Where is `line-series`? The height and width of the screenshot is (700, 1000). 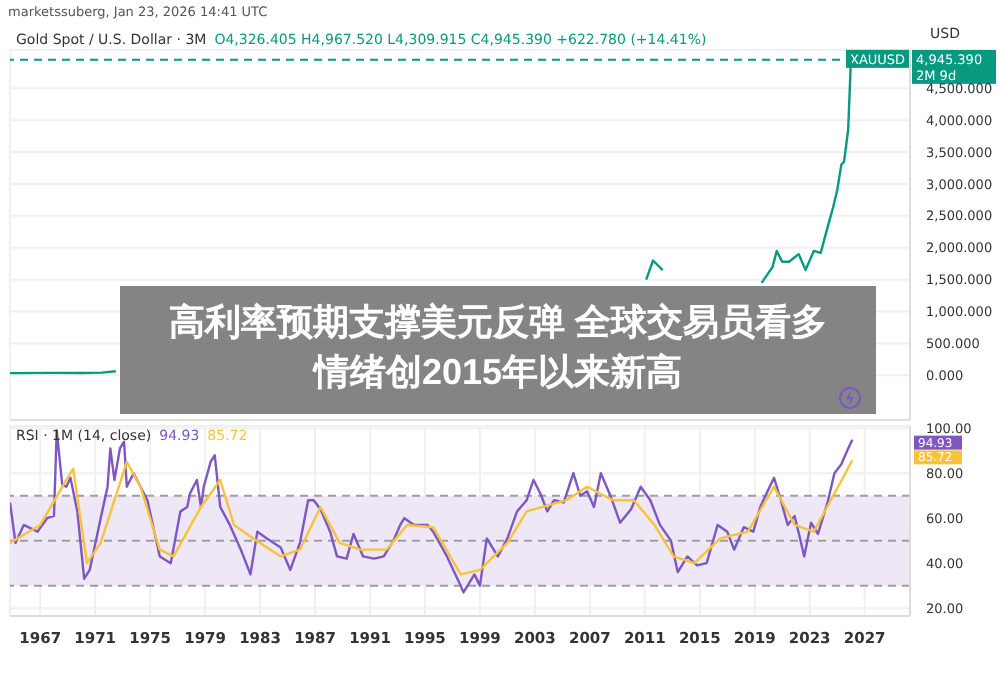 line-series is located at coordinates (432, 517).